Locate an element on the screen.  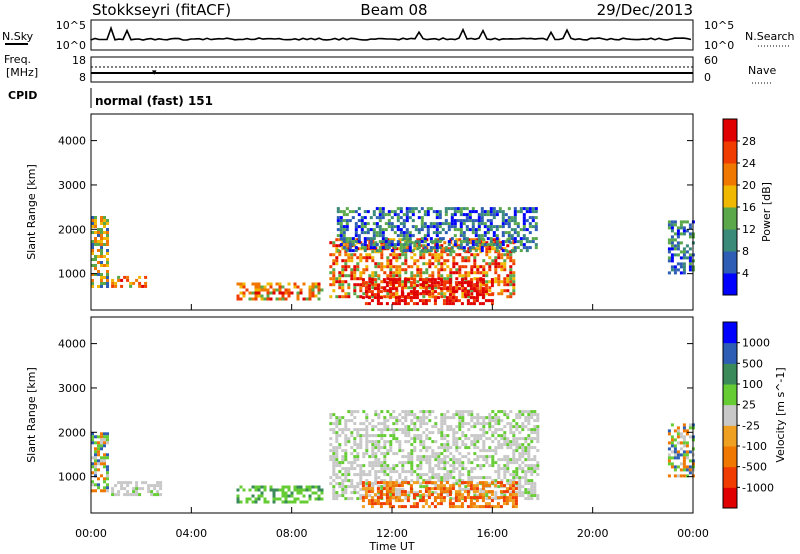
power-colorbar-label: Power [dB] is located at coordinates (766, 212).